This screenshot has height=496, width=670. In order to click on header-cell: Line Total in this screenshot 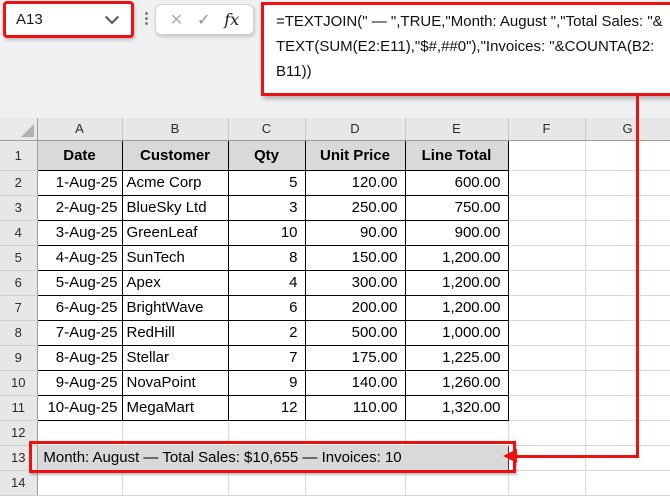, I will do `click(456, 155)`.